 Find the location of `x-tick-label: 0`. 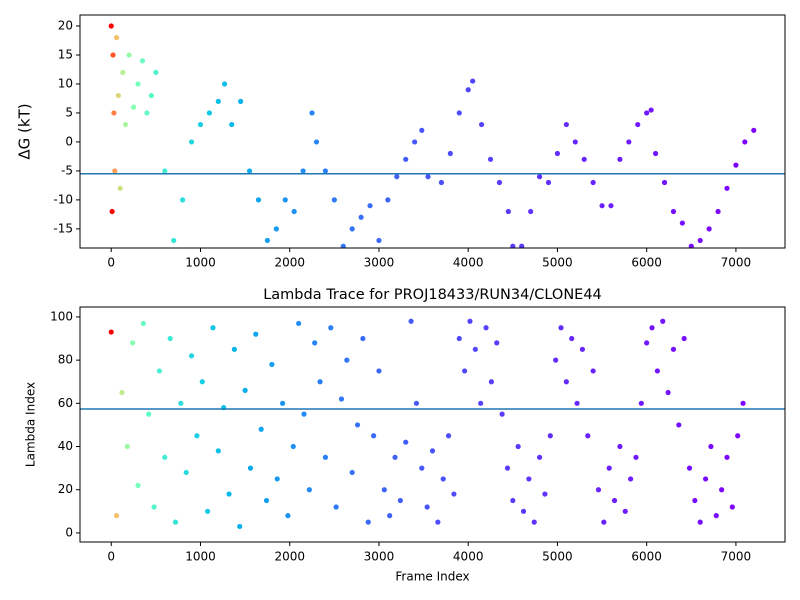

x-tick-label: 0 is located at coordinates (111, 557).